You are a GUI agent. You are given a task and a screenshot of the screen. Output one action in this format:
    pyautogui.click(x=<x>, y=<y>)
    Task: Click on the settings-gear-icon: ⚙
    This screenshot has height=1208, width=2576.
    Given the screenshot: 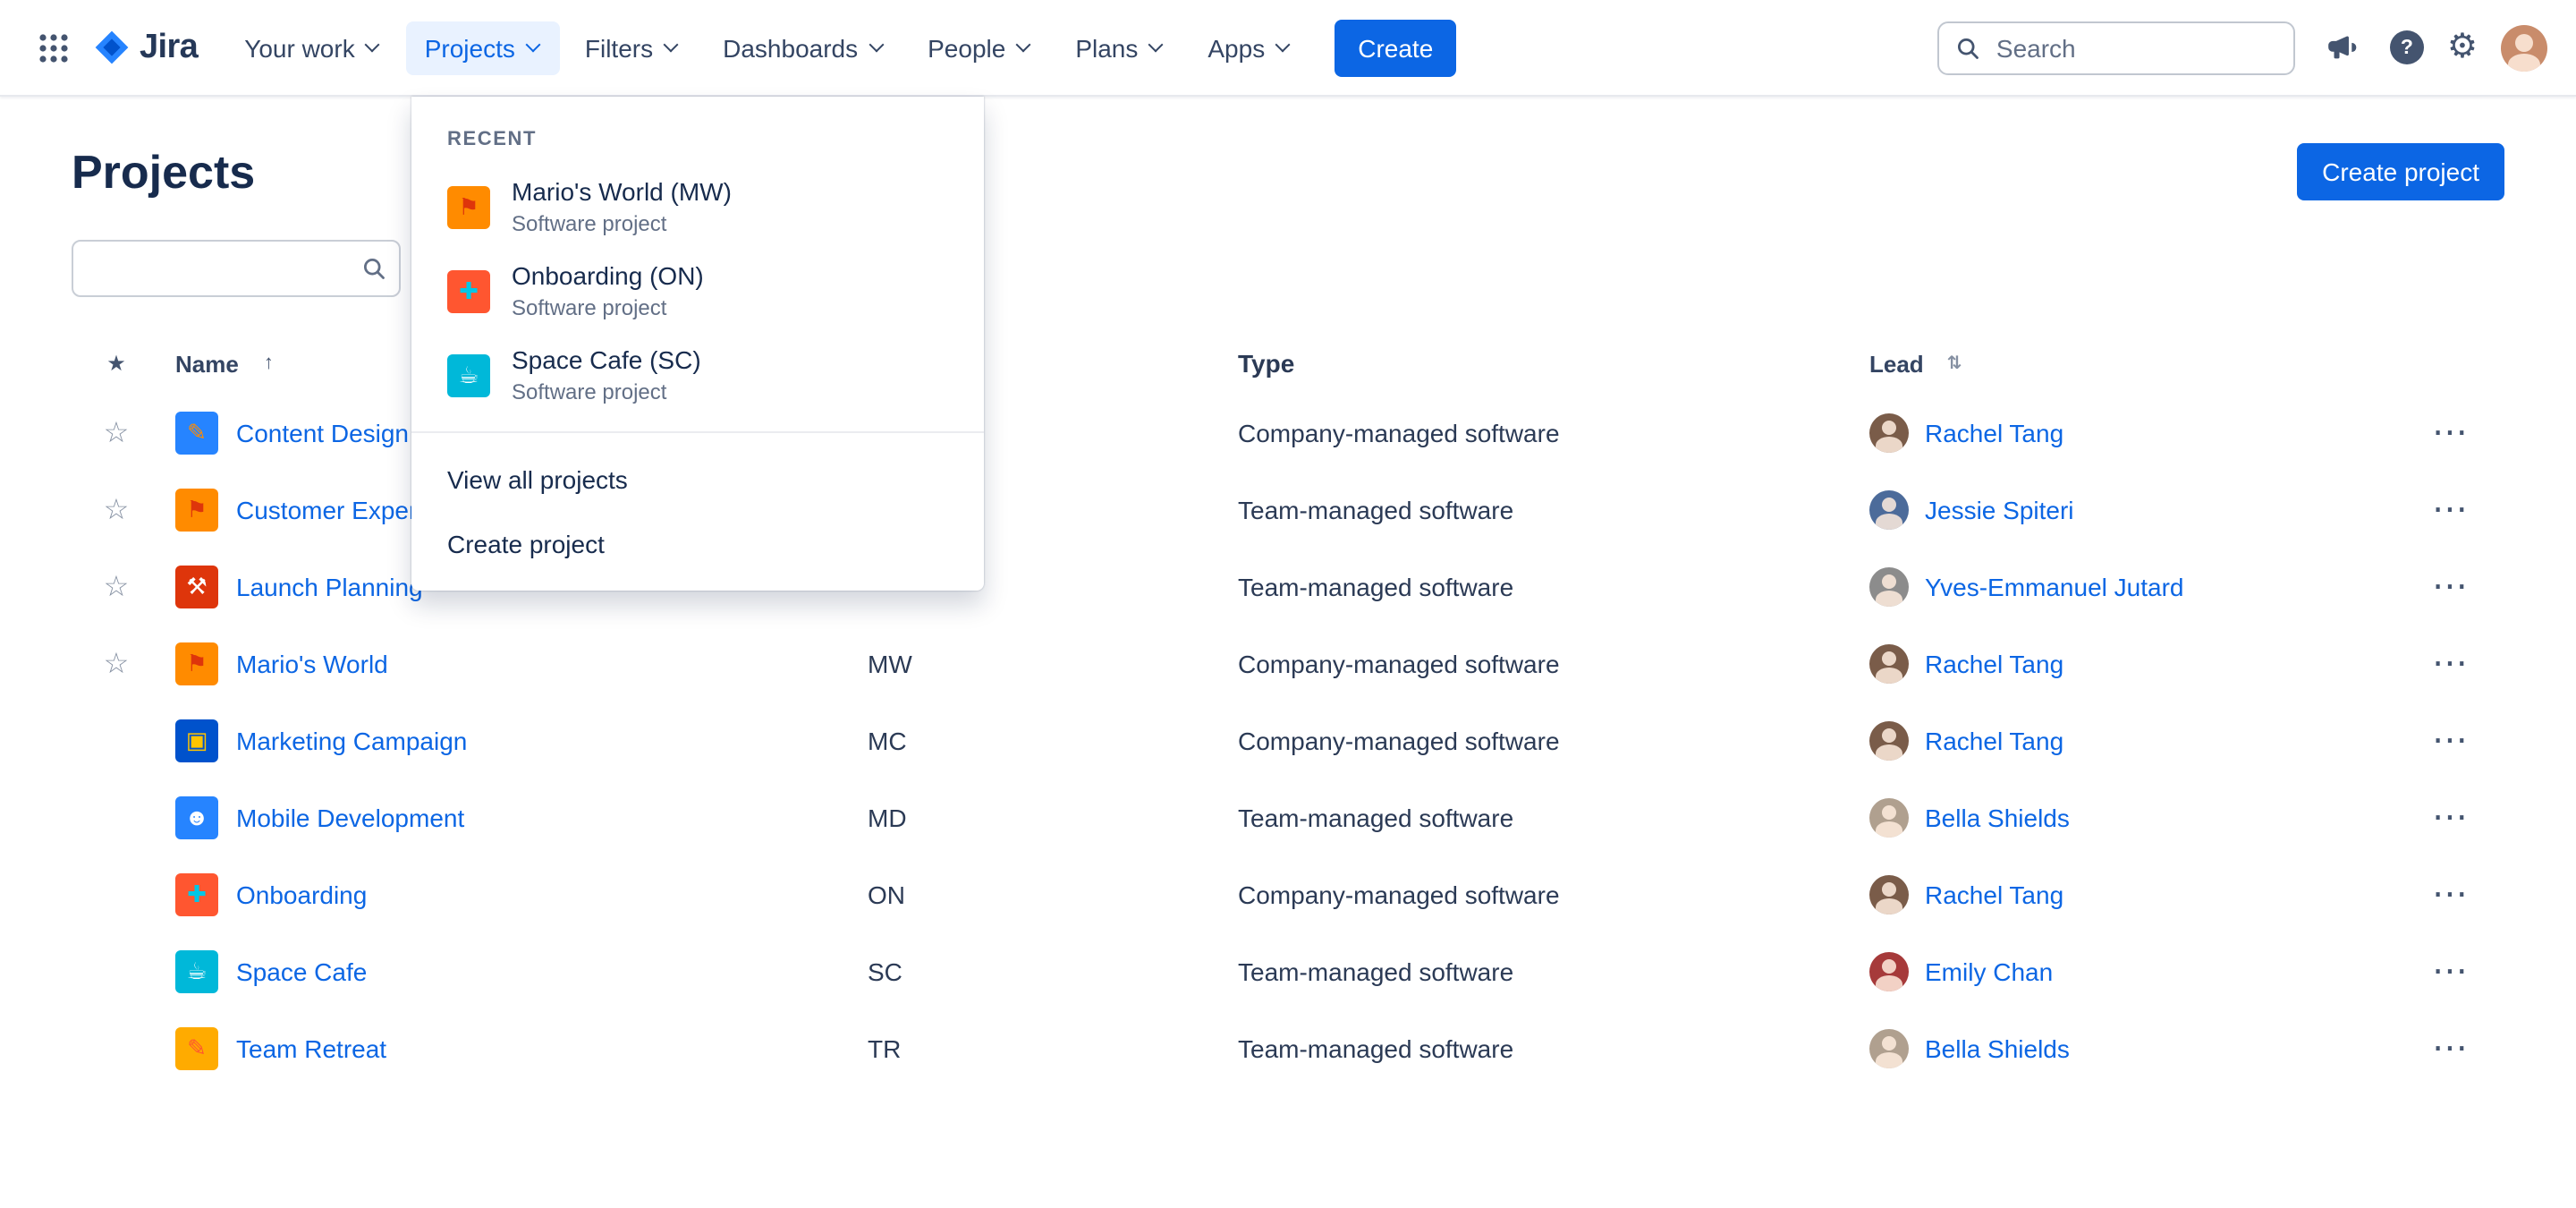 What is the action you would take?
    pyautogui.click(x=2462, y=47)
    